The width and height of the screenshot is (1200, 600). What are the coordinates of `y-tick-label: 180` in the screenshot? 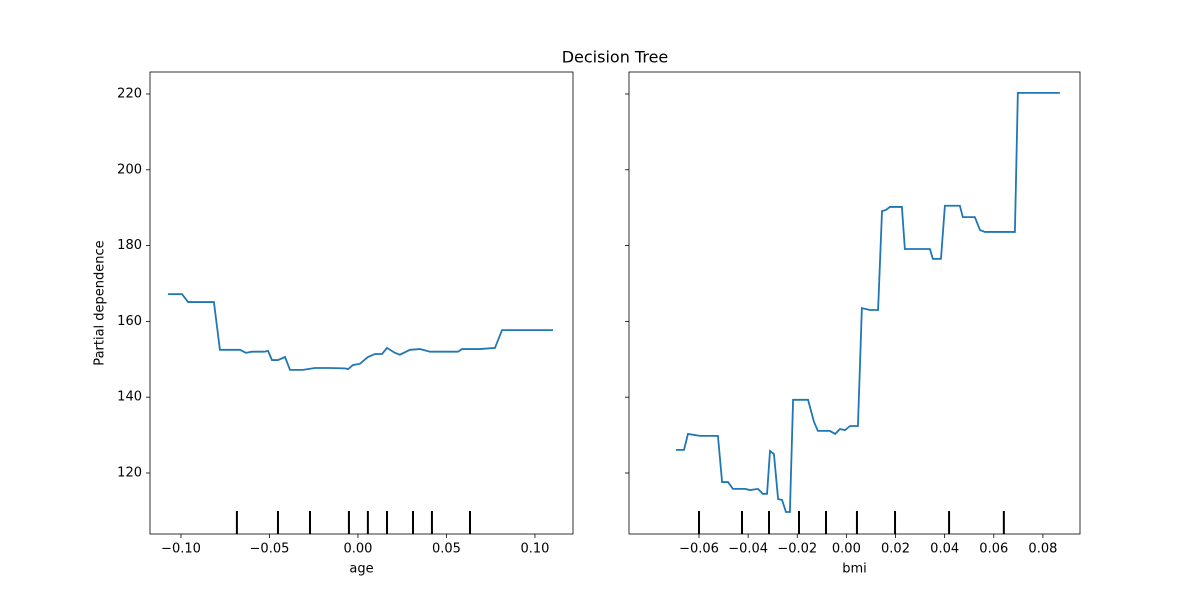 It's located at (129, 245).